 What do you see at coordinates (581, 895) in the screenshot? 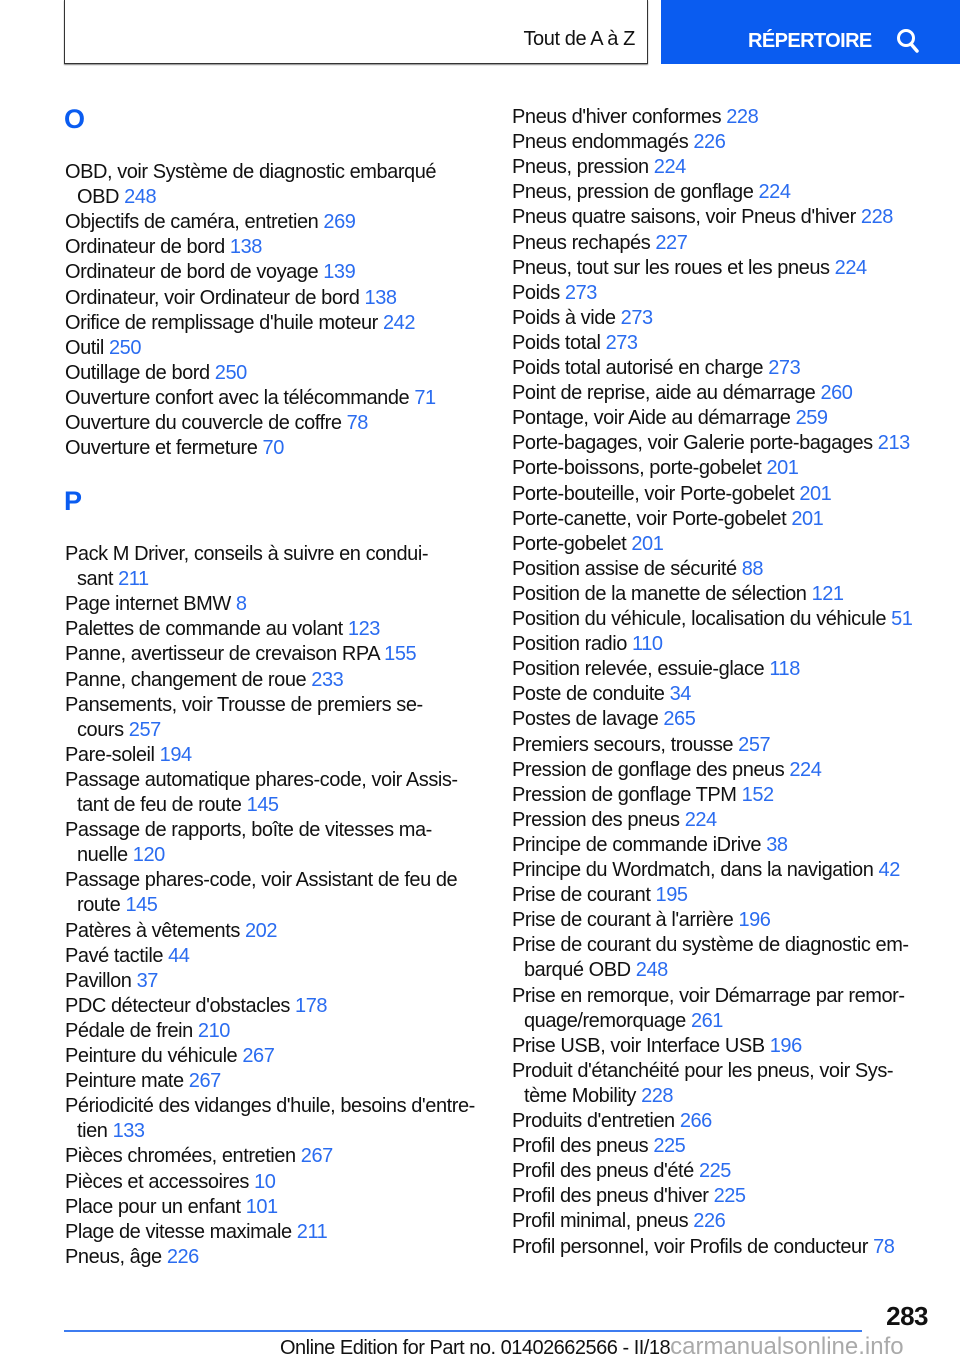
I see `entry-term: Prise de courant` at bounding box center [581, 895].